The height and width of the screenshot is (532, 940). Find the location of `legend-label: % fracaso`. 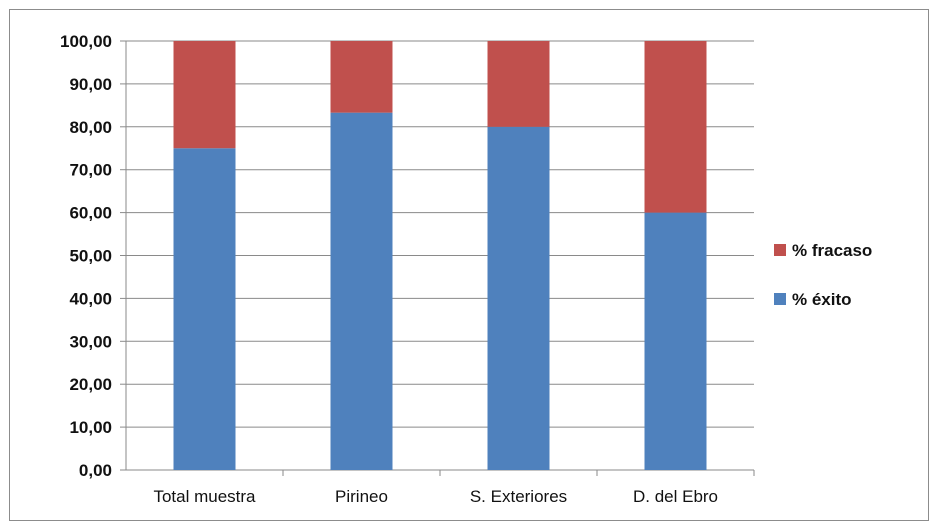

legend-label: % fracaso is located at coordinates (832, 250).